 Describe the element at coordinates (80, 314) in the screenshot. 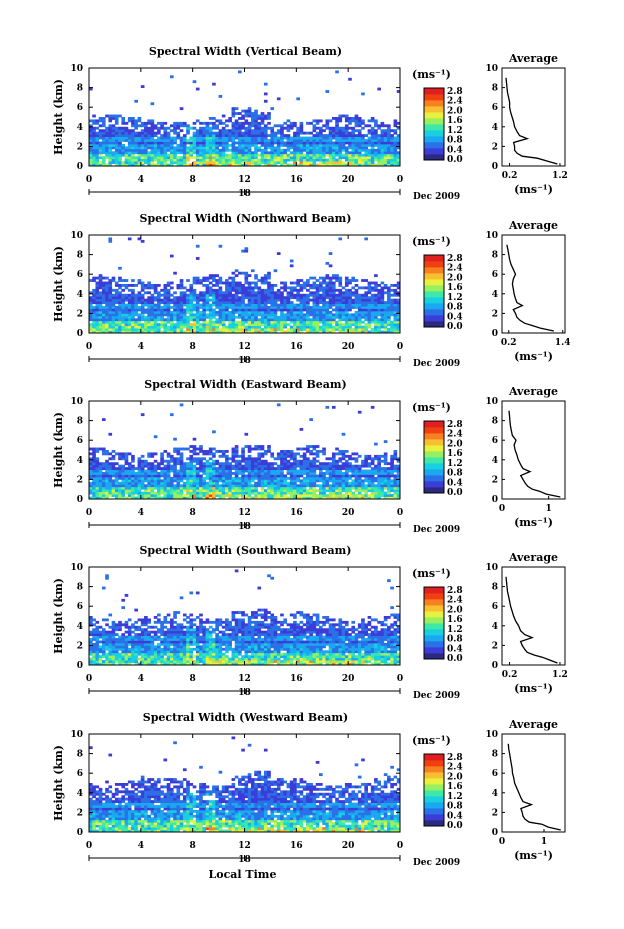

I see `y-tick-label: 2` at that location.